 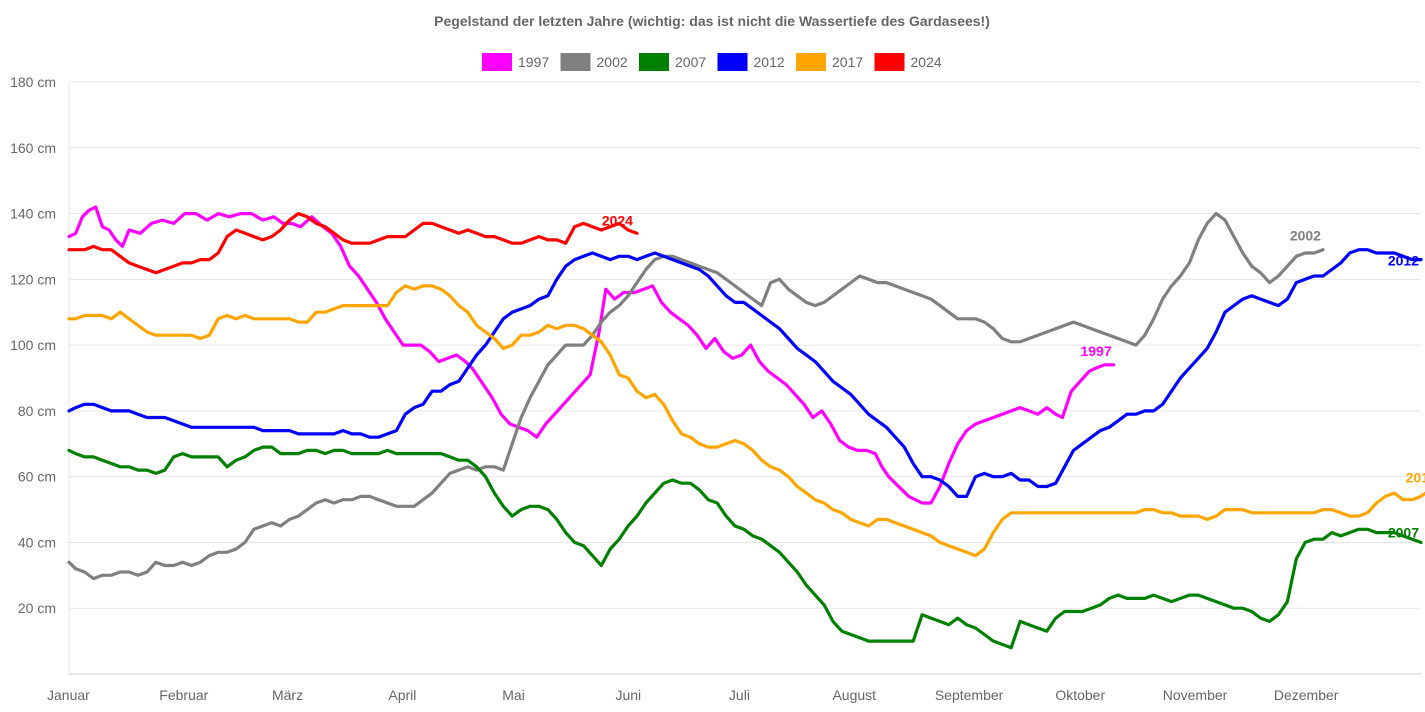 I want to click on legend-swatch-2017, so click(x=811, y=62).